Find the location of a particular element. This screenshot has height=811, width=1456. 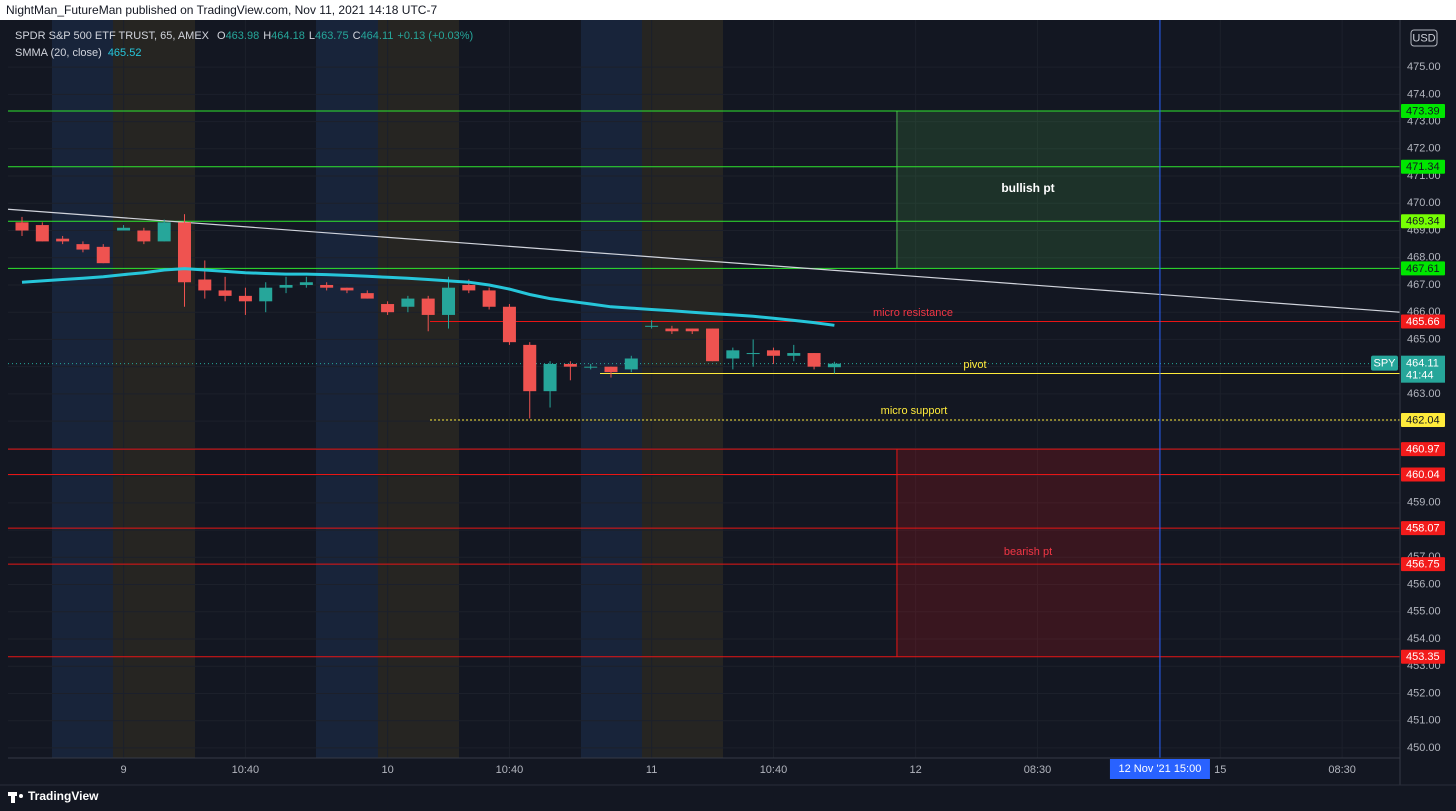

symbol-label: SPY is located at coordinates (1384, 364).